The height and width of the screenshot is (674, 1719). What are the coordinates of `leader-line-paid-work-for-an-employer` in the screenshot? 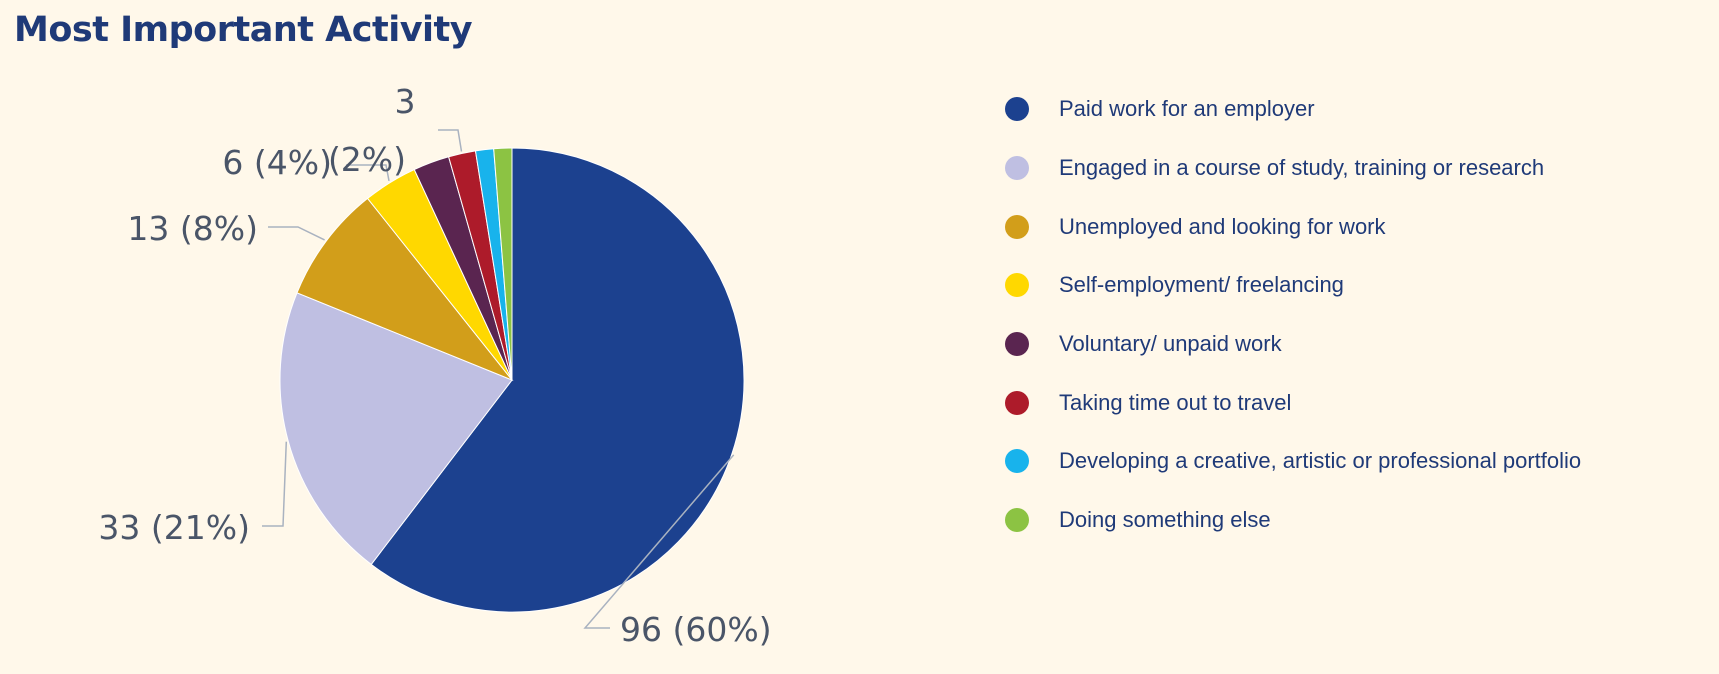 It's located at (659, 541).